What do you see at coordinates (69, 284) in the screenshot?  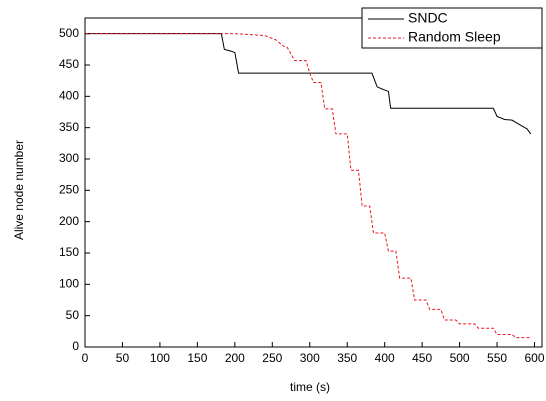 I see `y-tick-label: 100` at bounding box center [69, 284].